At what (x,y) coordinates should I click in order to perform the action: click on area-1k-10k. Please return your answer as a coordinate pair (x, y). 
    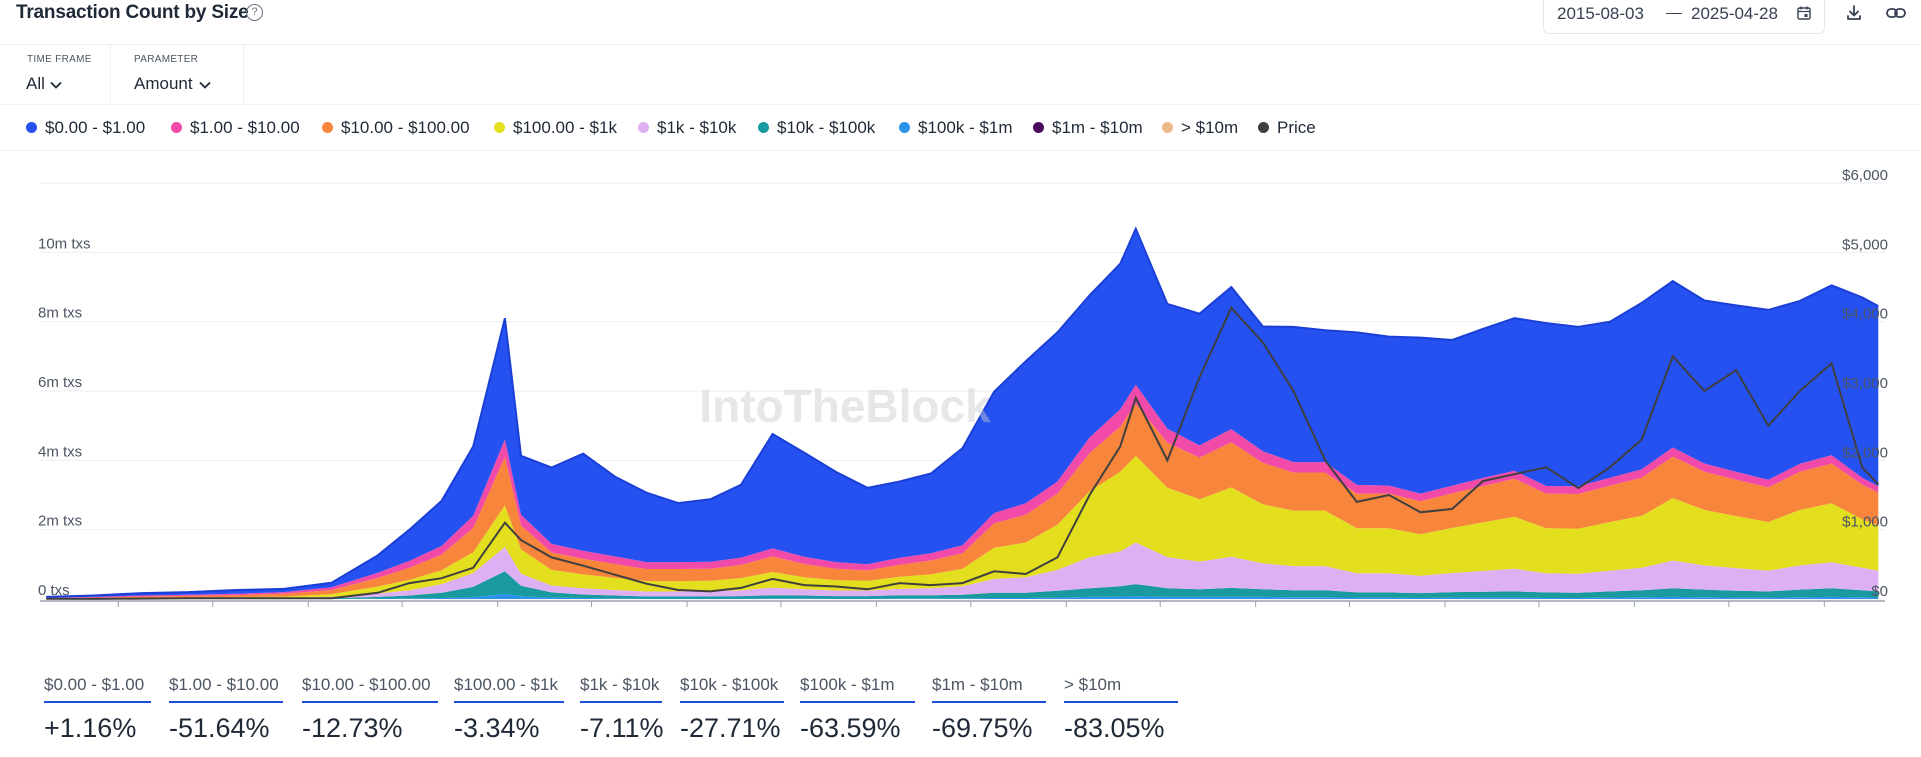
    Looking at the image, I should click on (962, 570).